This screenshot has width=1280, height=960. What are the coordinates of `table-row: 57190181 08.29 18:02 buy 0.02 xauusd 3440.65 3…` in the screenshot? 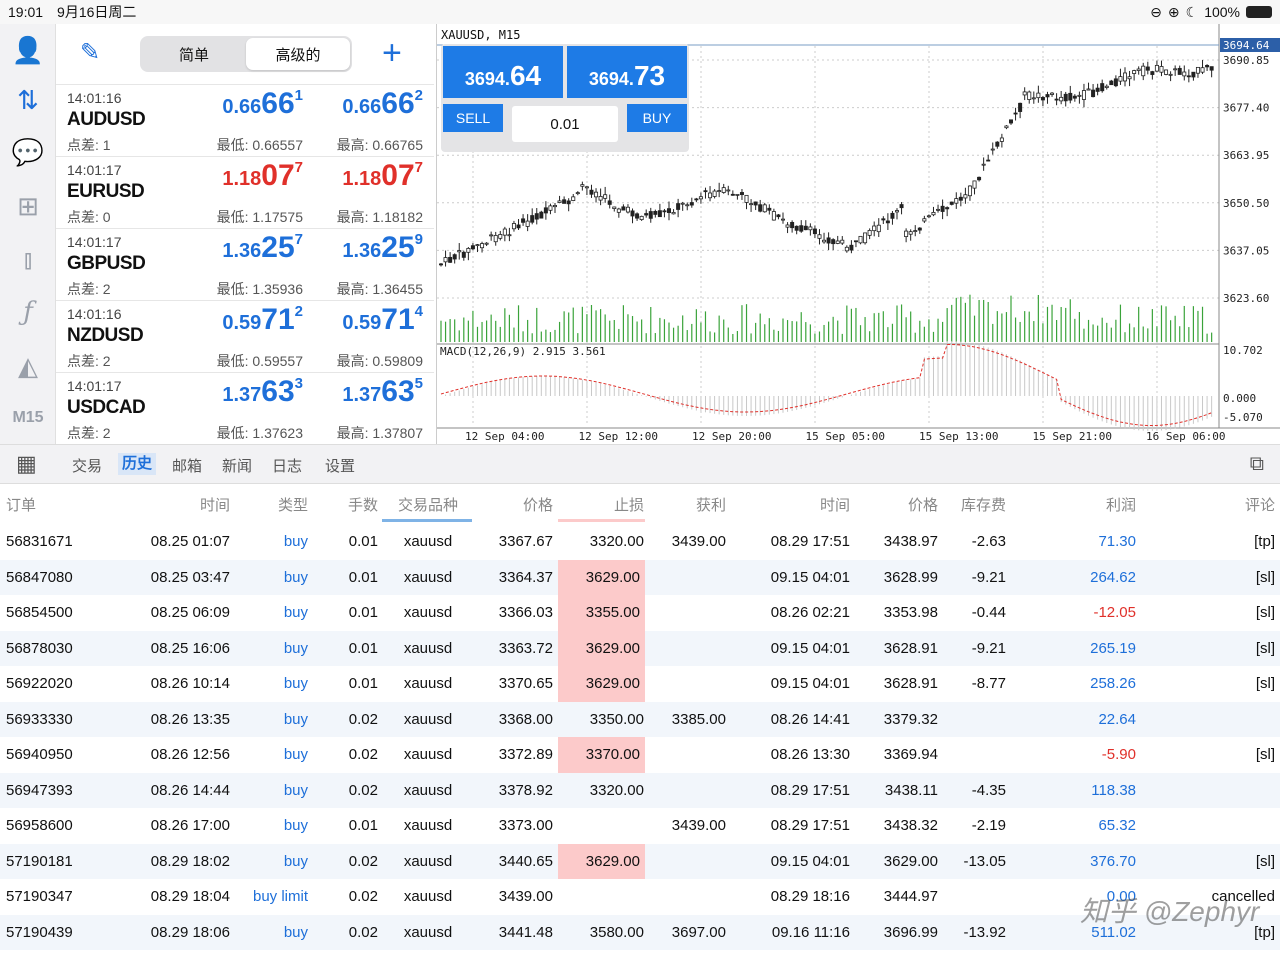 It's located at (640, 861).